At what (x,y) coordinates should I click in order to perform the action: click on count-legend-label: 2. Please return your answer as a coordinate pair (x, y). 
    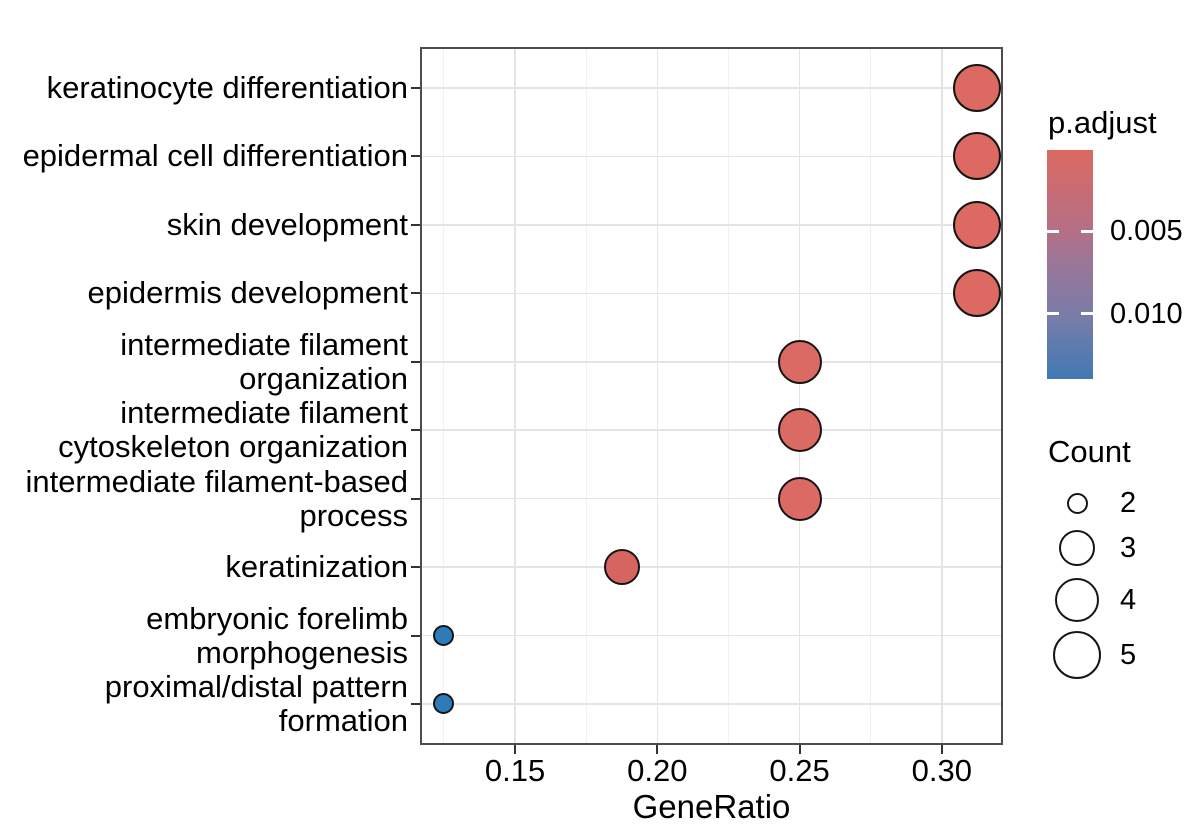
    Looking at the image, I should click on (1128, 503).